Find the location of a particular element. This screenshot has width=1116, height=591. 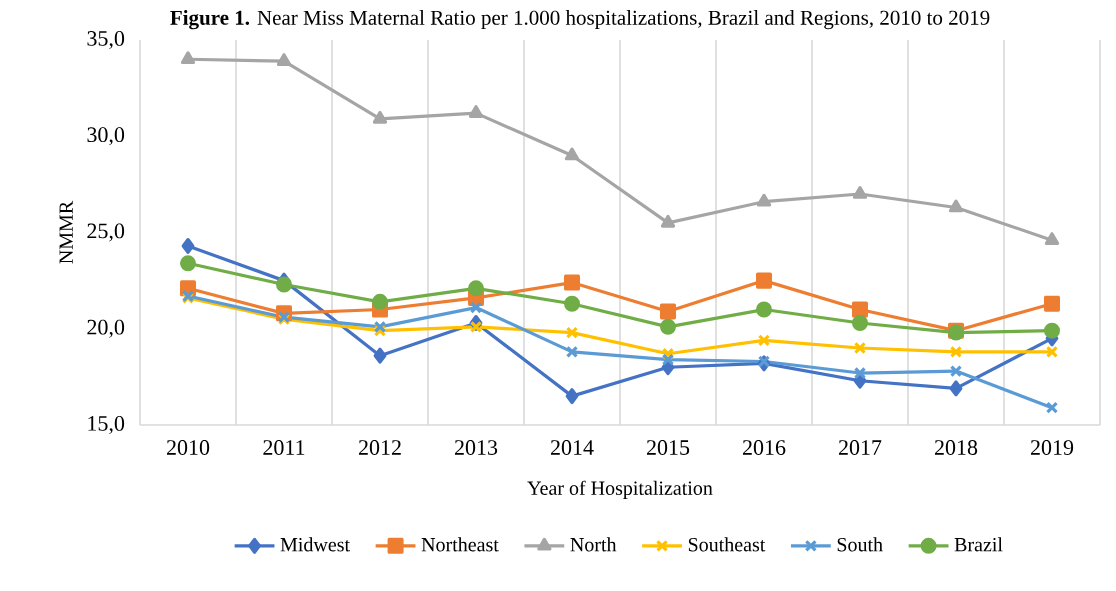

x-tick-label: 2010 is located at coordinates (188, 447).